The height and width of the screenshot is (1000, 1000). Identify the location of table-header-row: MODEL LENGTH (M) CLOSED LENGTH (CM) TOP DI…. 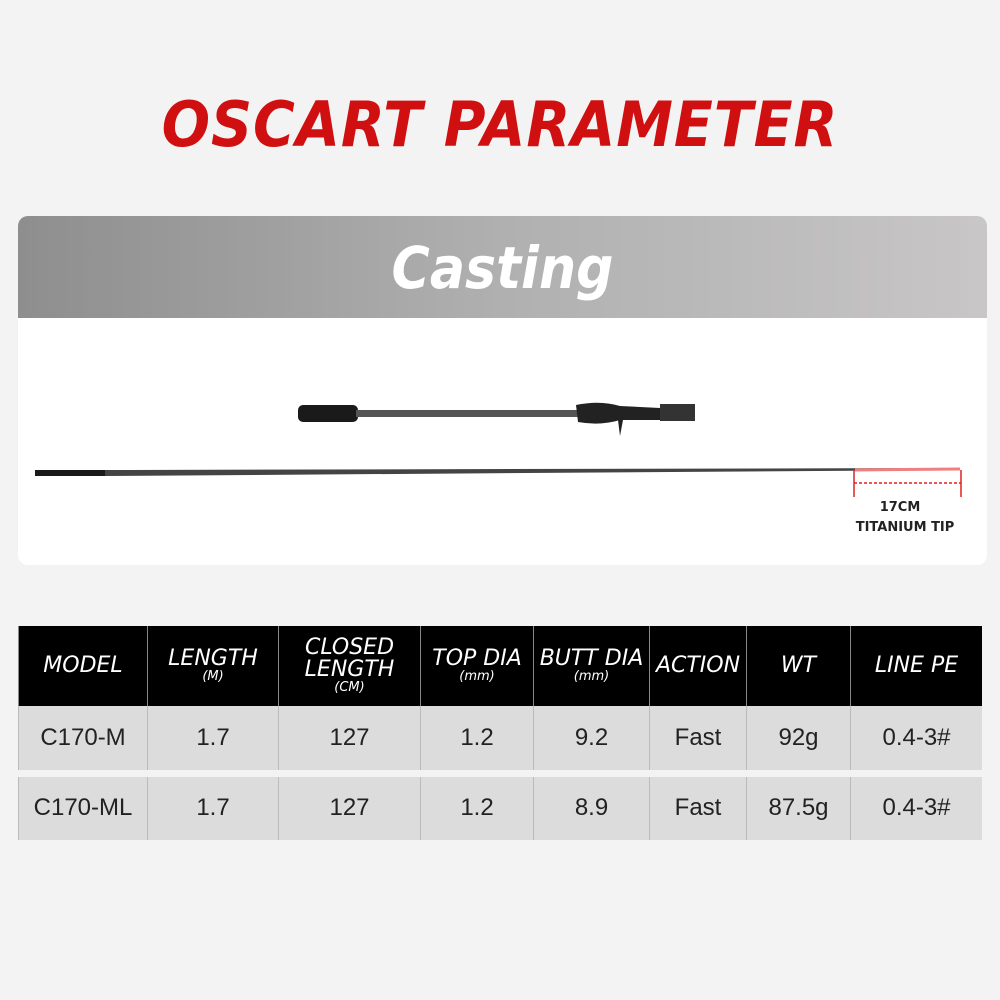
(500, 666).